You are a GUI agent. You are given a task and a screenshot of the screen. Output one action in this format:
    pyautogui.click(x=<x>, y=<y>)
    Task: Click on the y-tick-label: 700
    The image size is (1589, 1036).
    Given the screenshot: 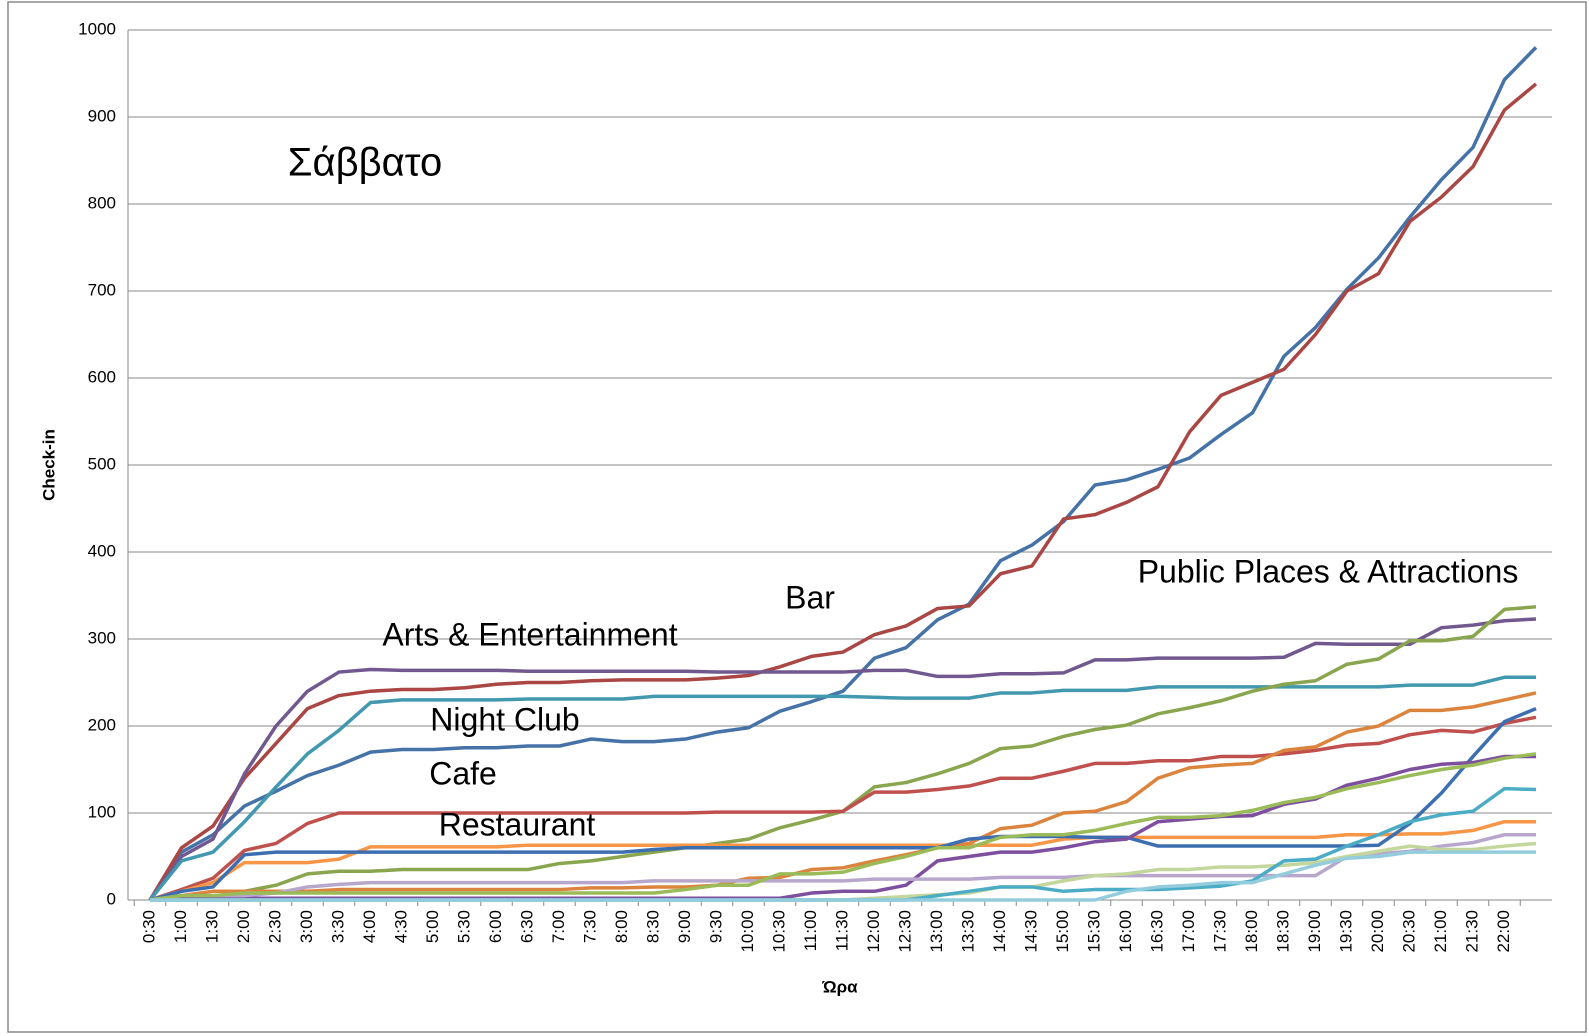 What is the action you would take?
    pyautogui.click(x=102, y=289)
    